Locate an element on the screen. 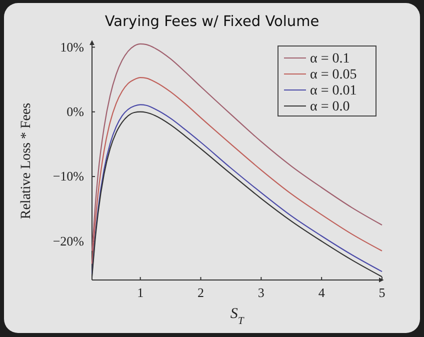 Image resolution: width=424 pixels, height=337 pixels. x-tick-label: 3 is located at coordinates (261, 292).